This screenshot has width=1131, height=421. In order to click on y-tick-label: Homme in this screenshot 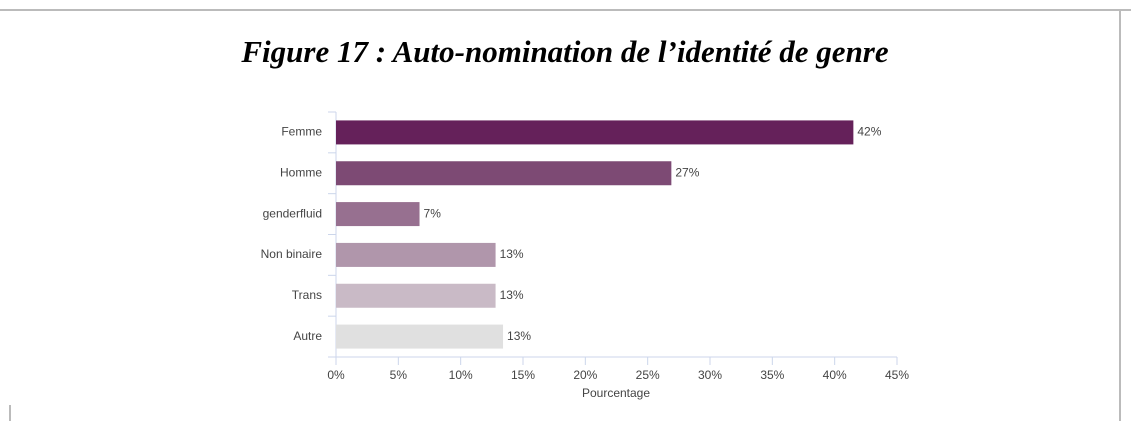, I will do `click(301, 172)`.